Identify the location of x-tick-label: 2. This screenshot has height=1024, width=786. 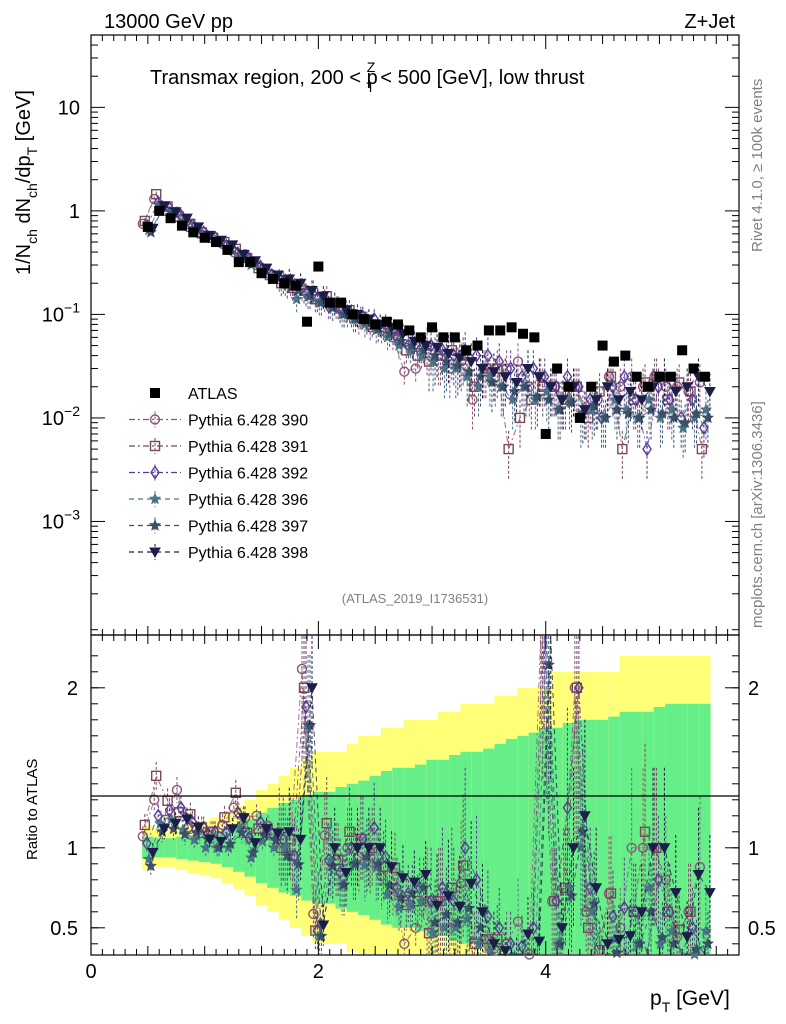
(318, 972).